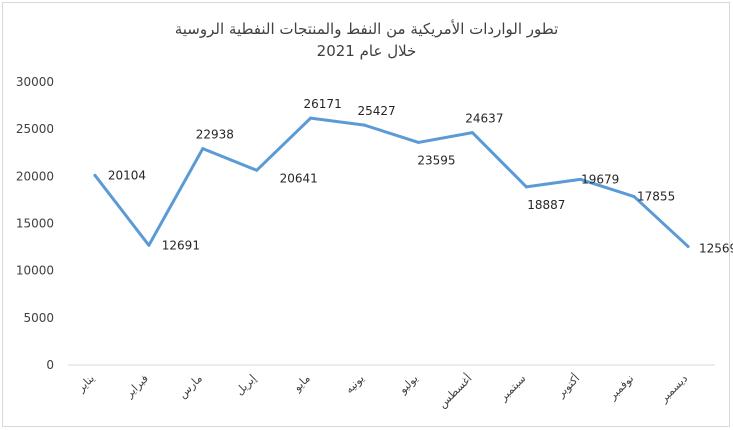 Image resolution: width=733 pixels, height=430 pixels. Describe the element at coordinates (512, 388) in the screenshot. I see `x-tick-label: سبتمبر` at that location.